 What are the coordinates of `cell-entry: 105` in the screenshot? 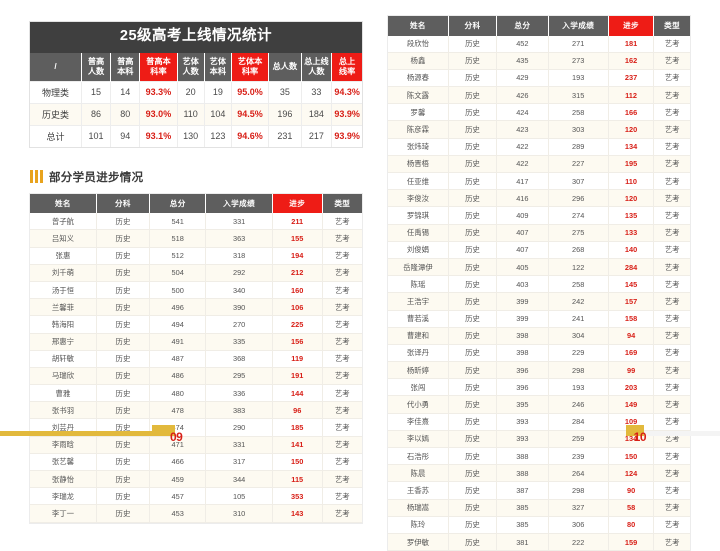 It's located at (239, 496).